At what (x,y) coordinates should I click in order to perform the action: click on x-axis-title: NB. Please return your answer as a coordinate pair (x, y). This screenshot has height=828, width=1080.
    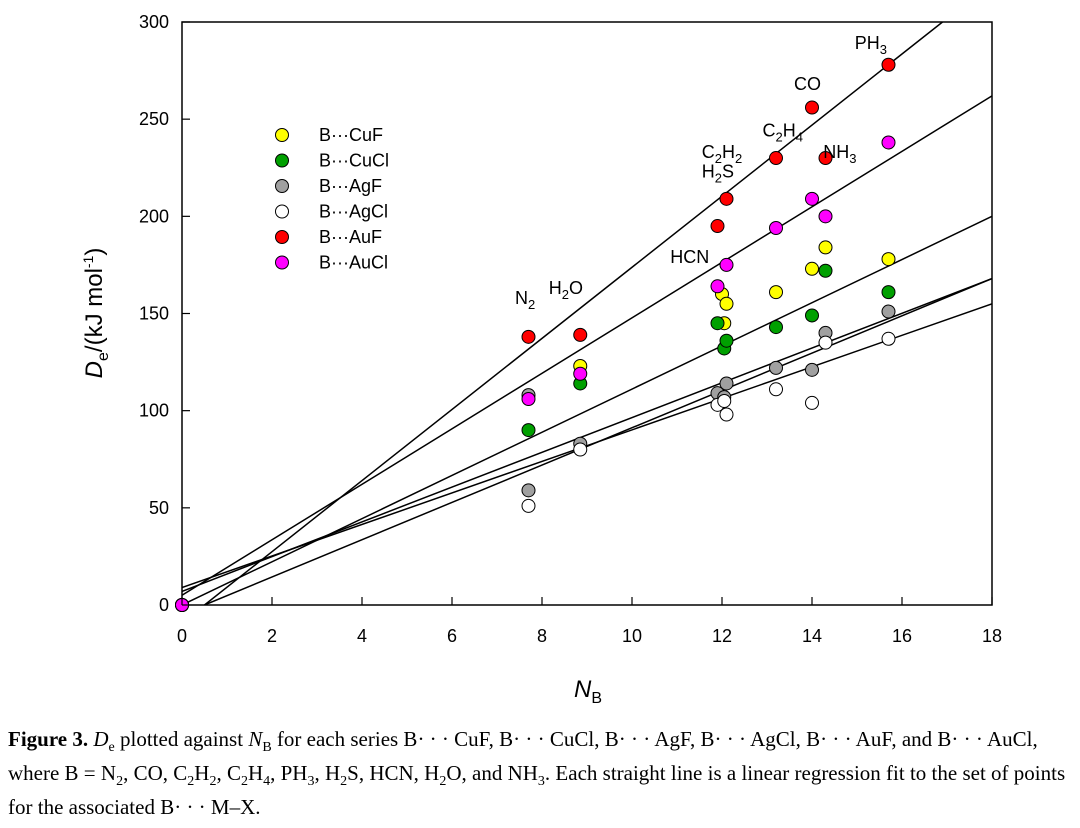
    Looking at the image, I should click on (588, 691).